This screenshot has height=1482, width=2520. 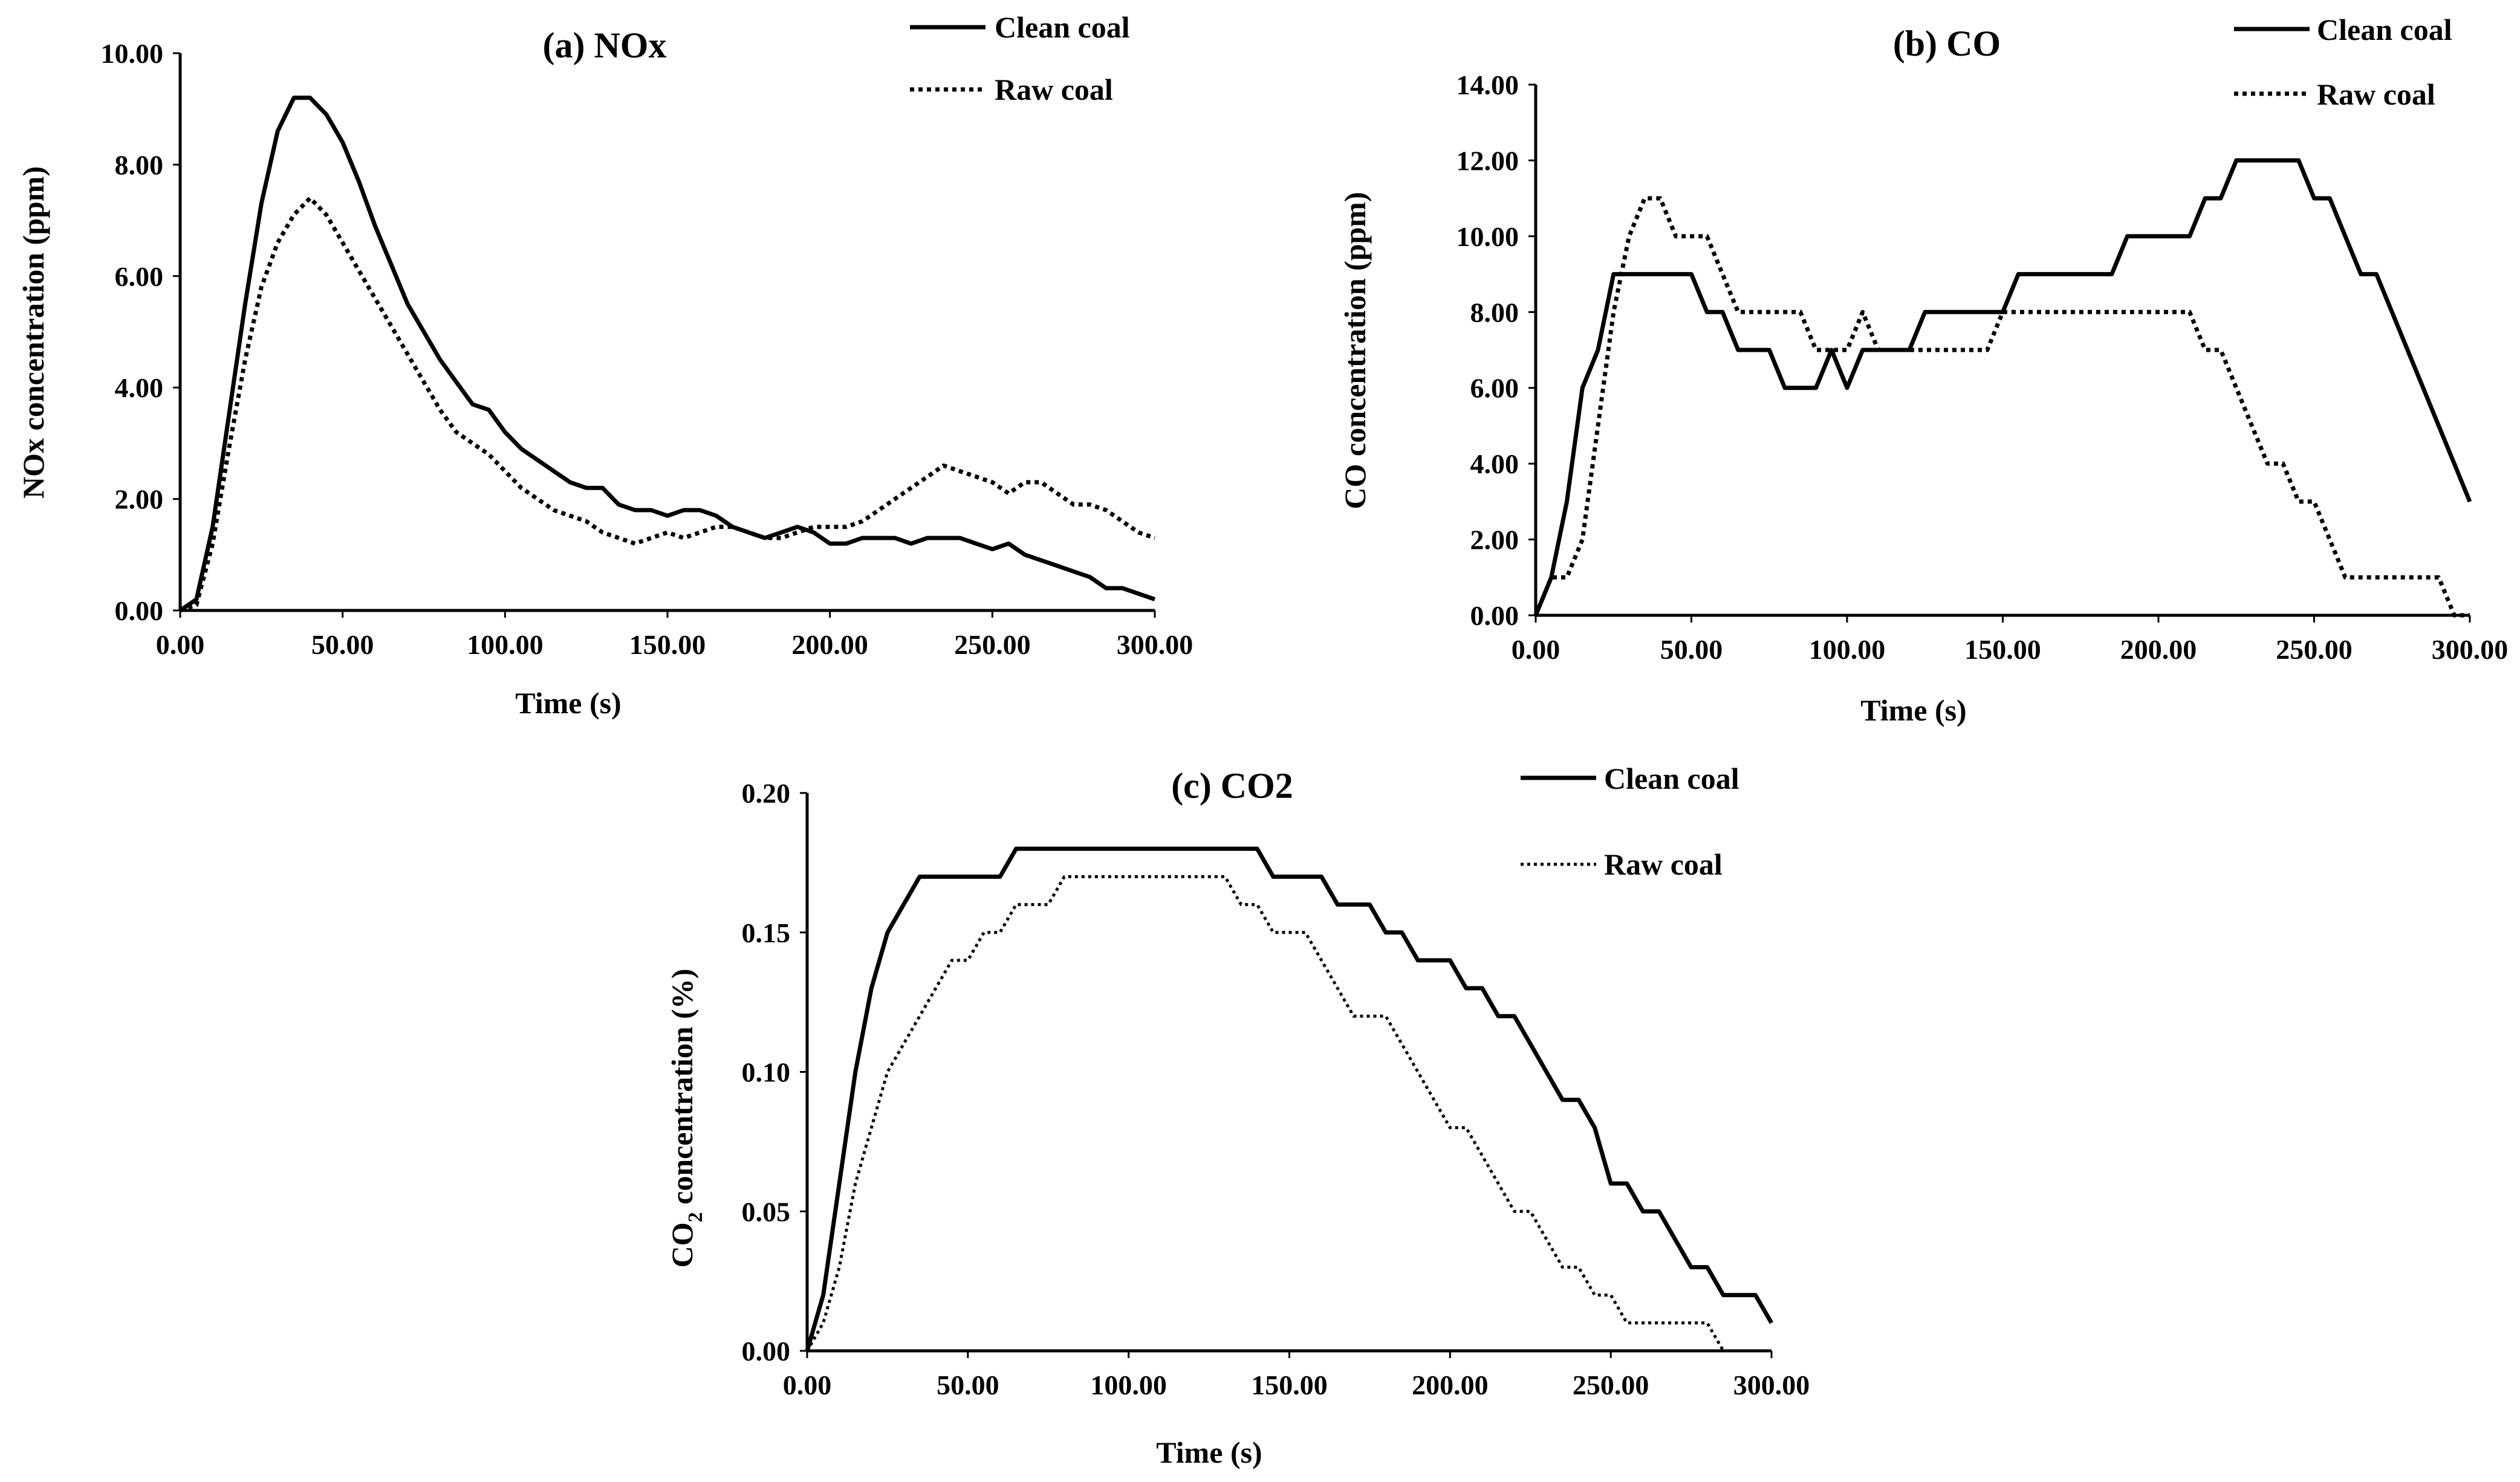 I want to click on y-axis-title: CO concentration (ppm), so click(x=1355, y=351).